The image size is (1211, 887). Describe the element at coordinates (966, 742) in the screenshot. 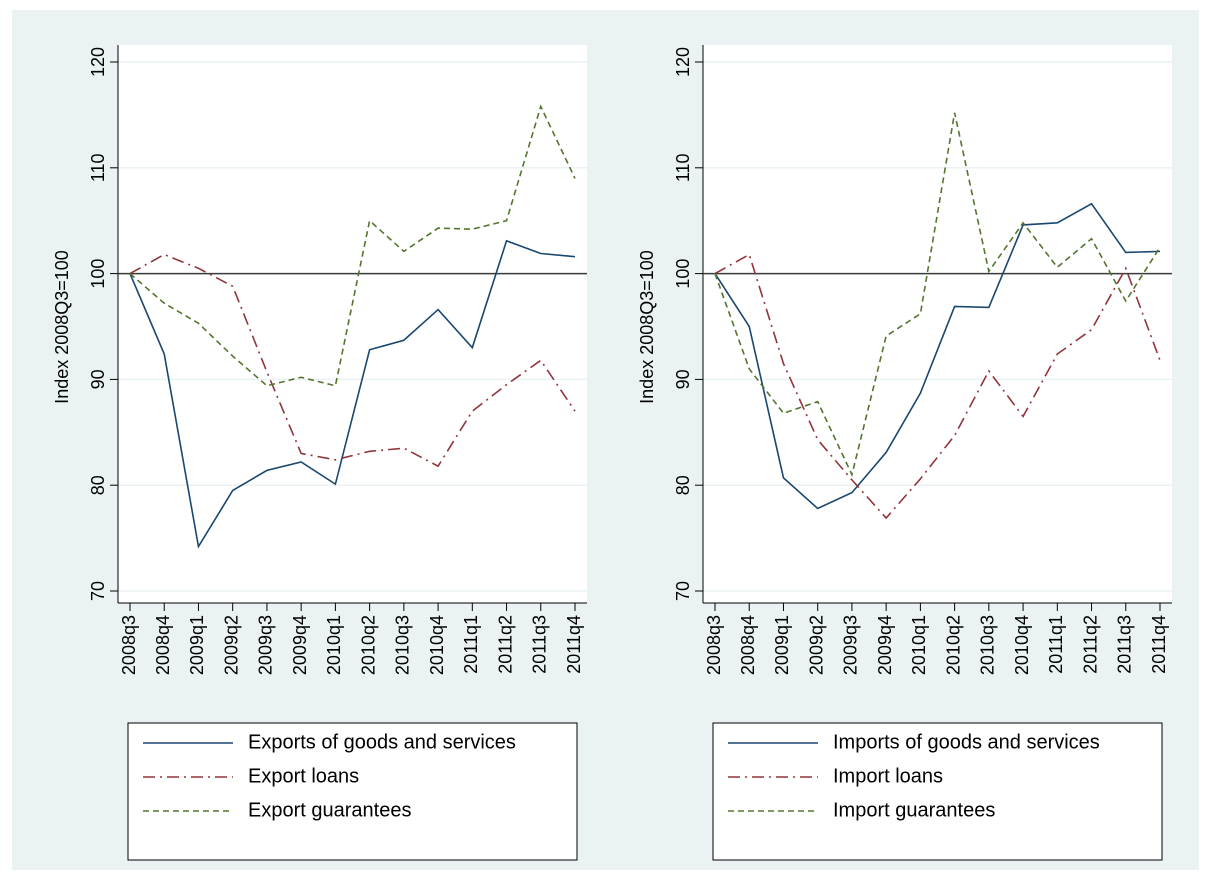

I see `legend-label: Imports of goods and services` at that location.